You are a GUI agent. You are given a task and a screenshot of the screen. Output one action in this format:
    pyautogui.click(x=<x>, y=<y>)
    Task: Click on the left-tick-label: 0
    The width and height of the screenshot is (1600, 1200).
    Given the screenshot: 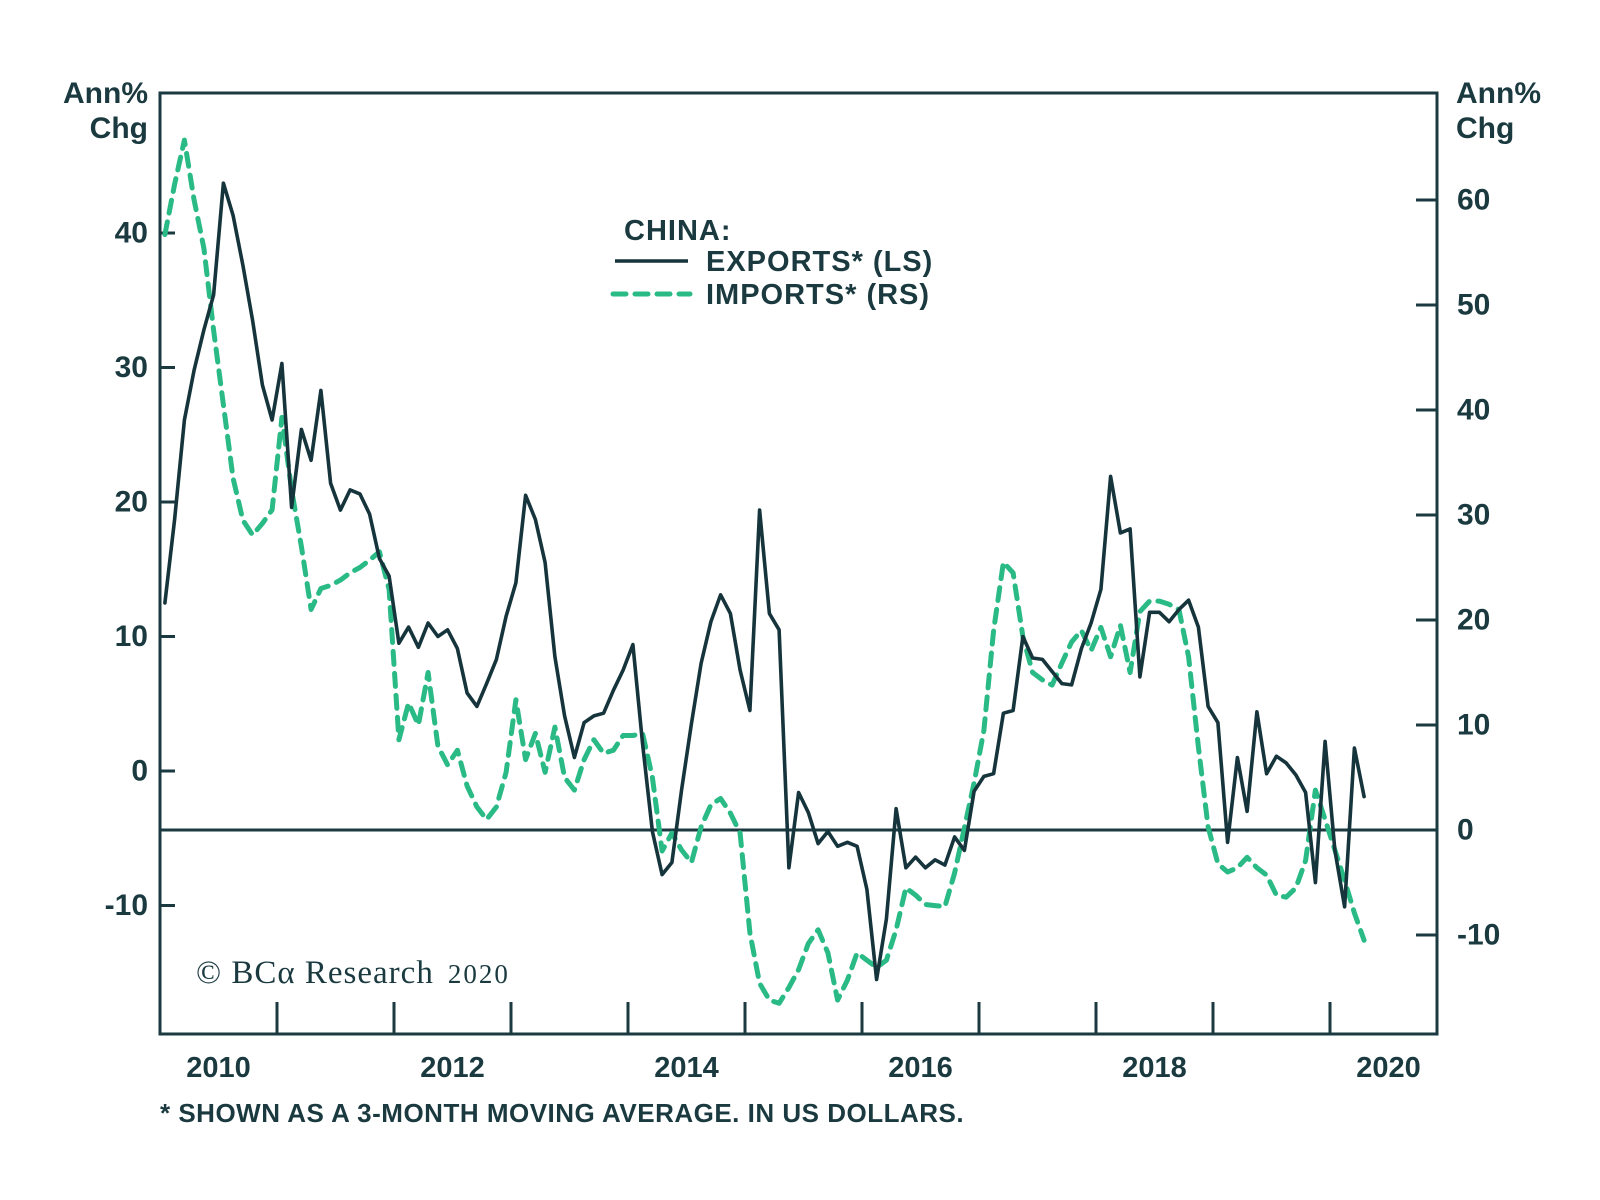 What is the action you would take?
    pyautogui.click(x=139, y=771)
    